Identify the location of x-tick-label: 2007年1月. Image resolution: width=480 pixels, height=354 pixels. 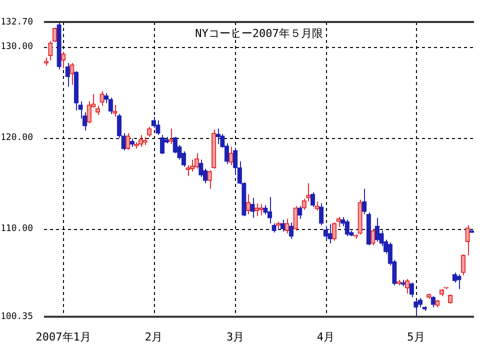
(63, 337).